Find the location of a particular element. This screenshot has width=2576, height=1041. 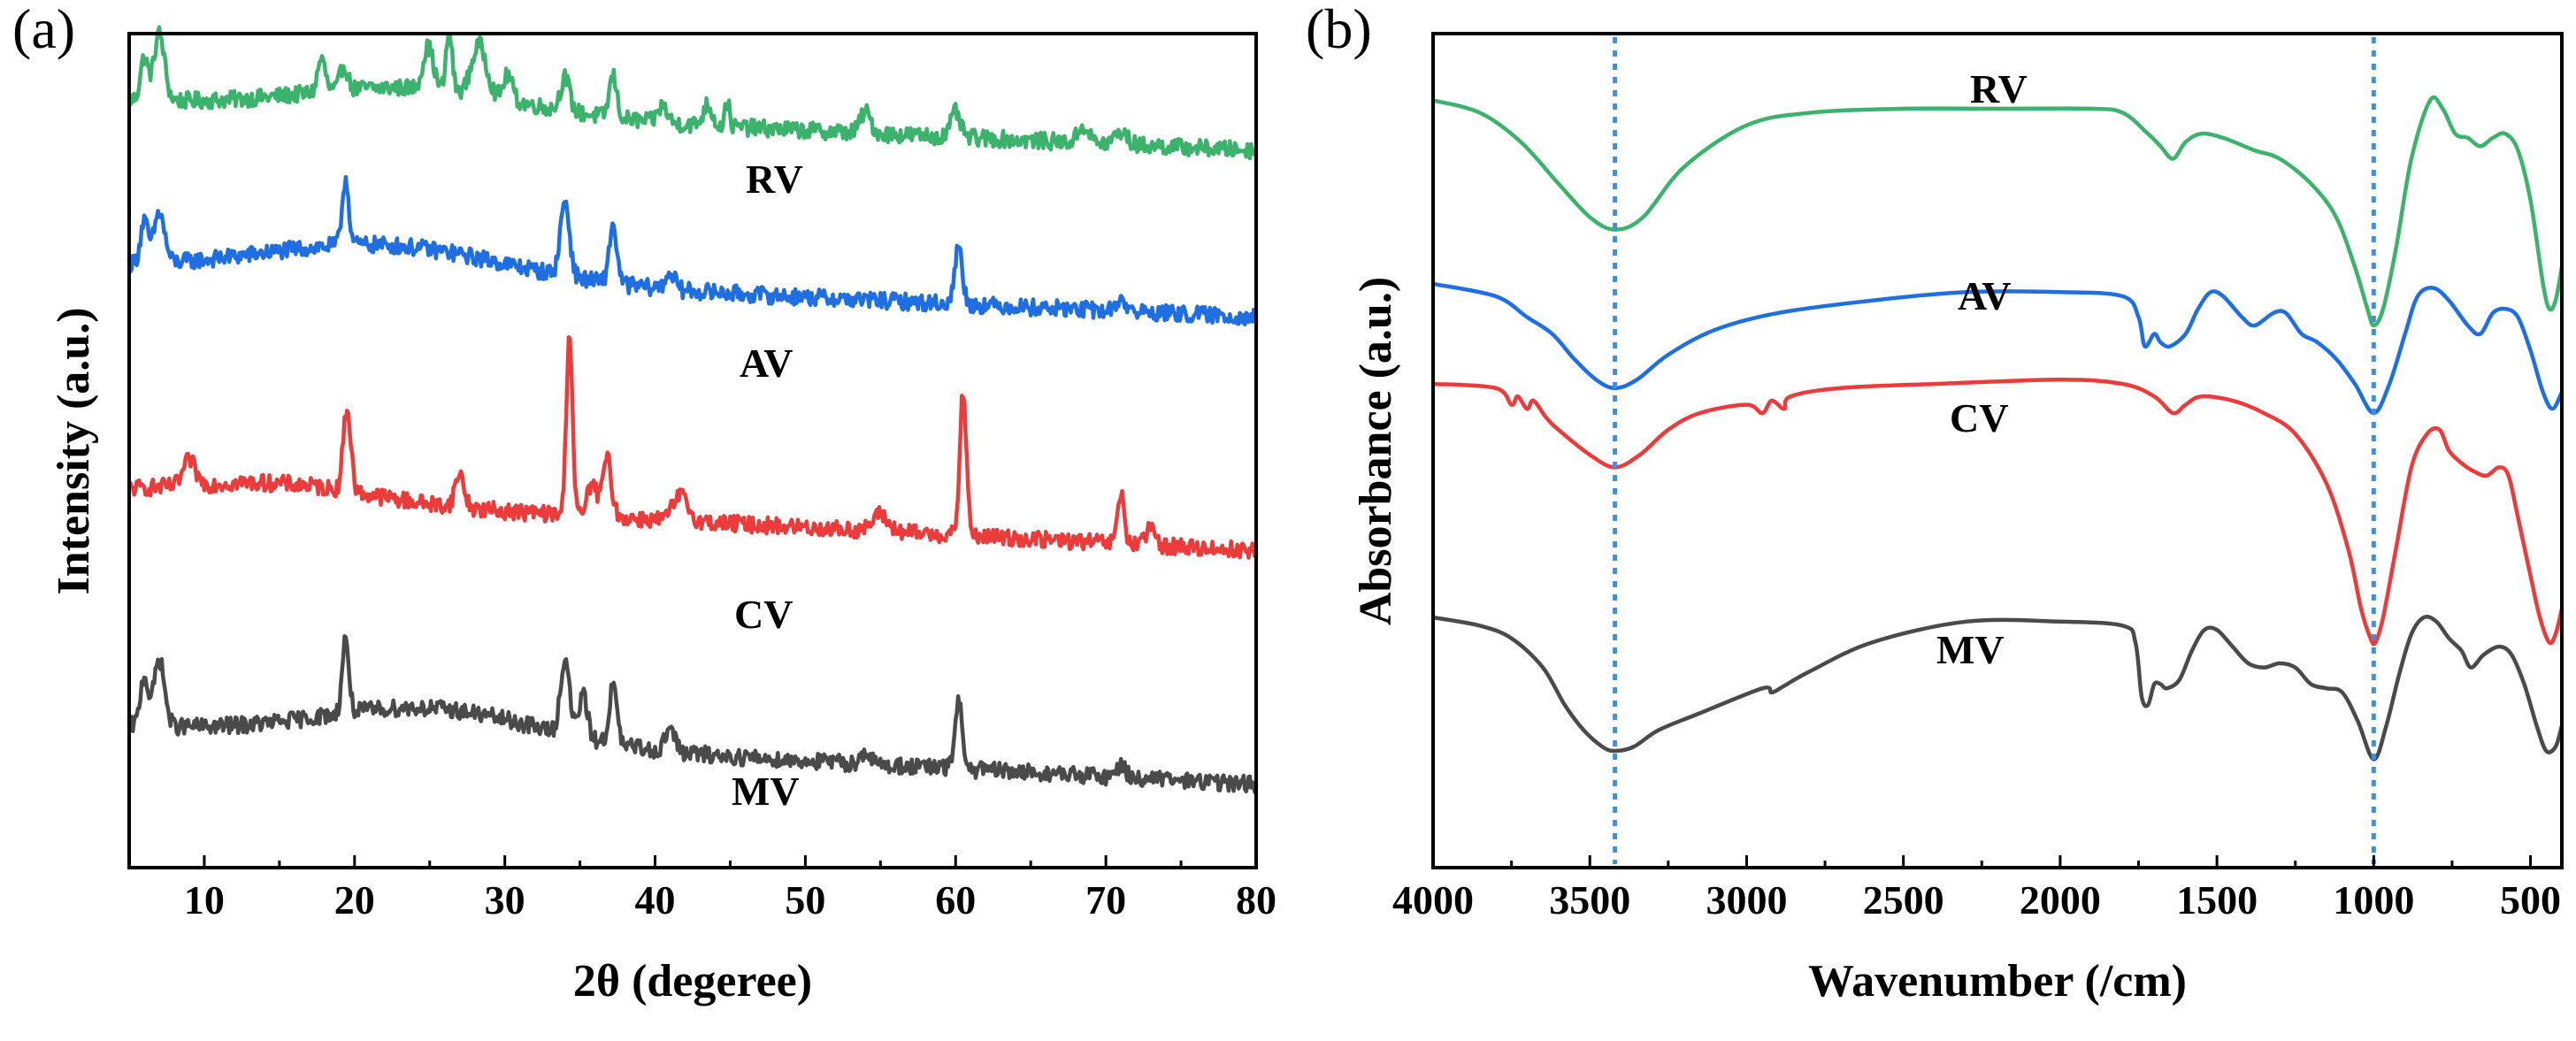

panel-a-x-tick-label: 40 is located at coordinates (655, 899).